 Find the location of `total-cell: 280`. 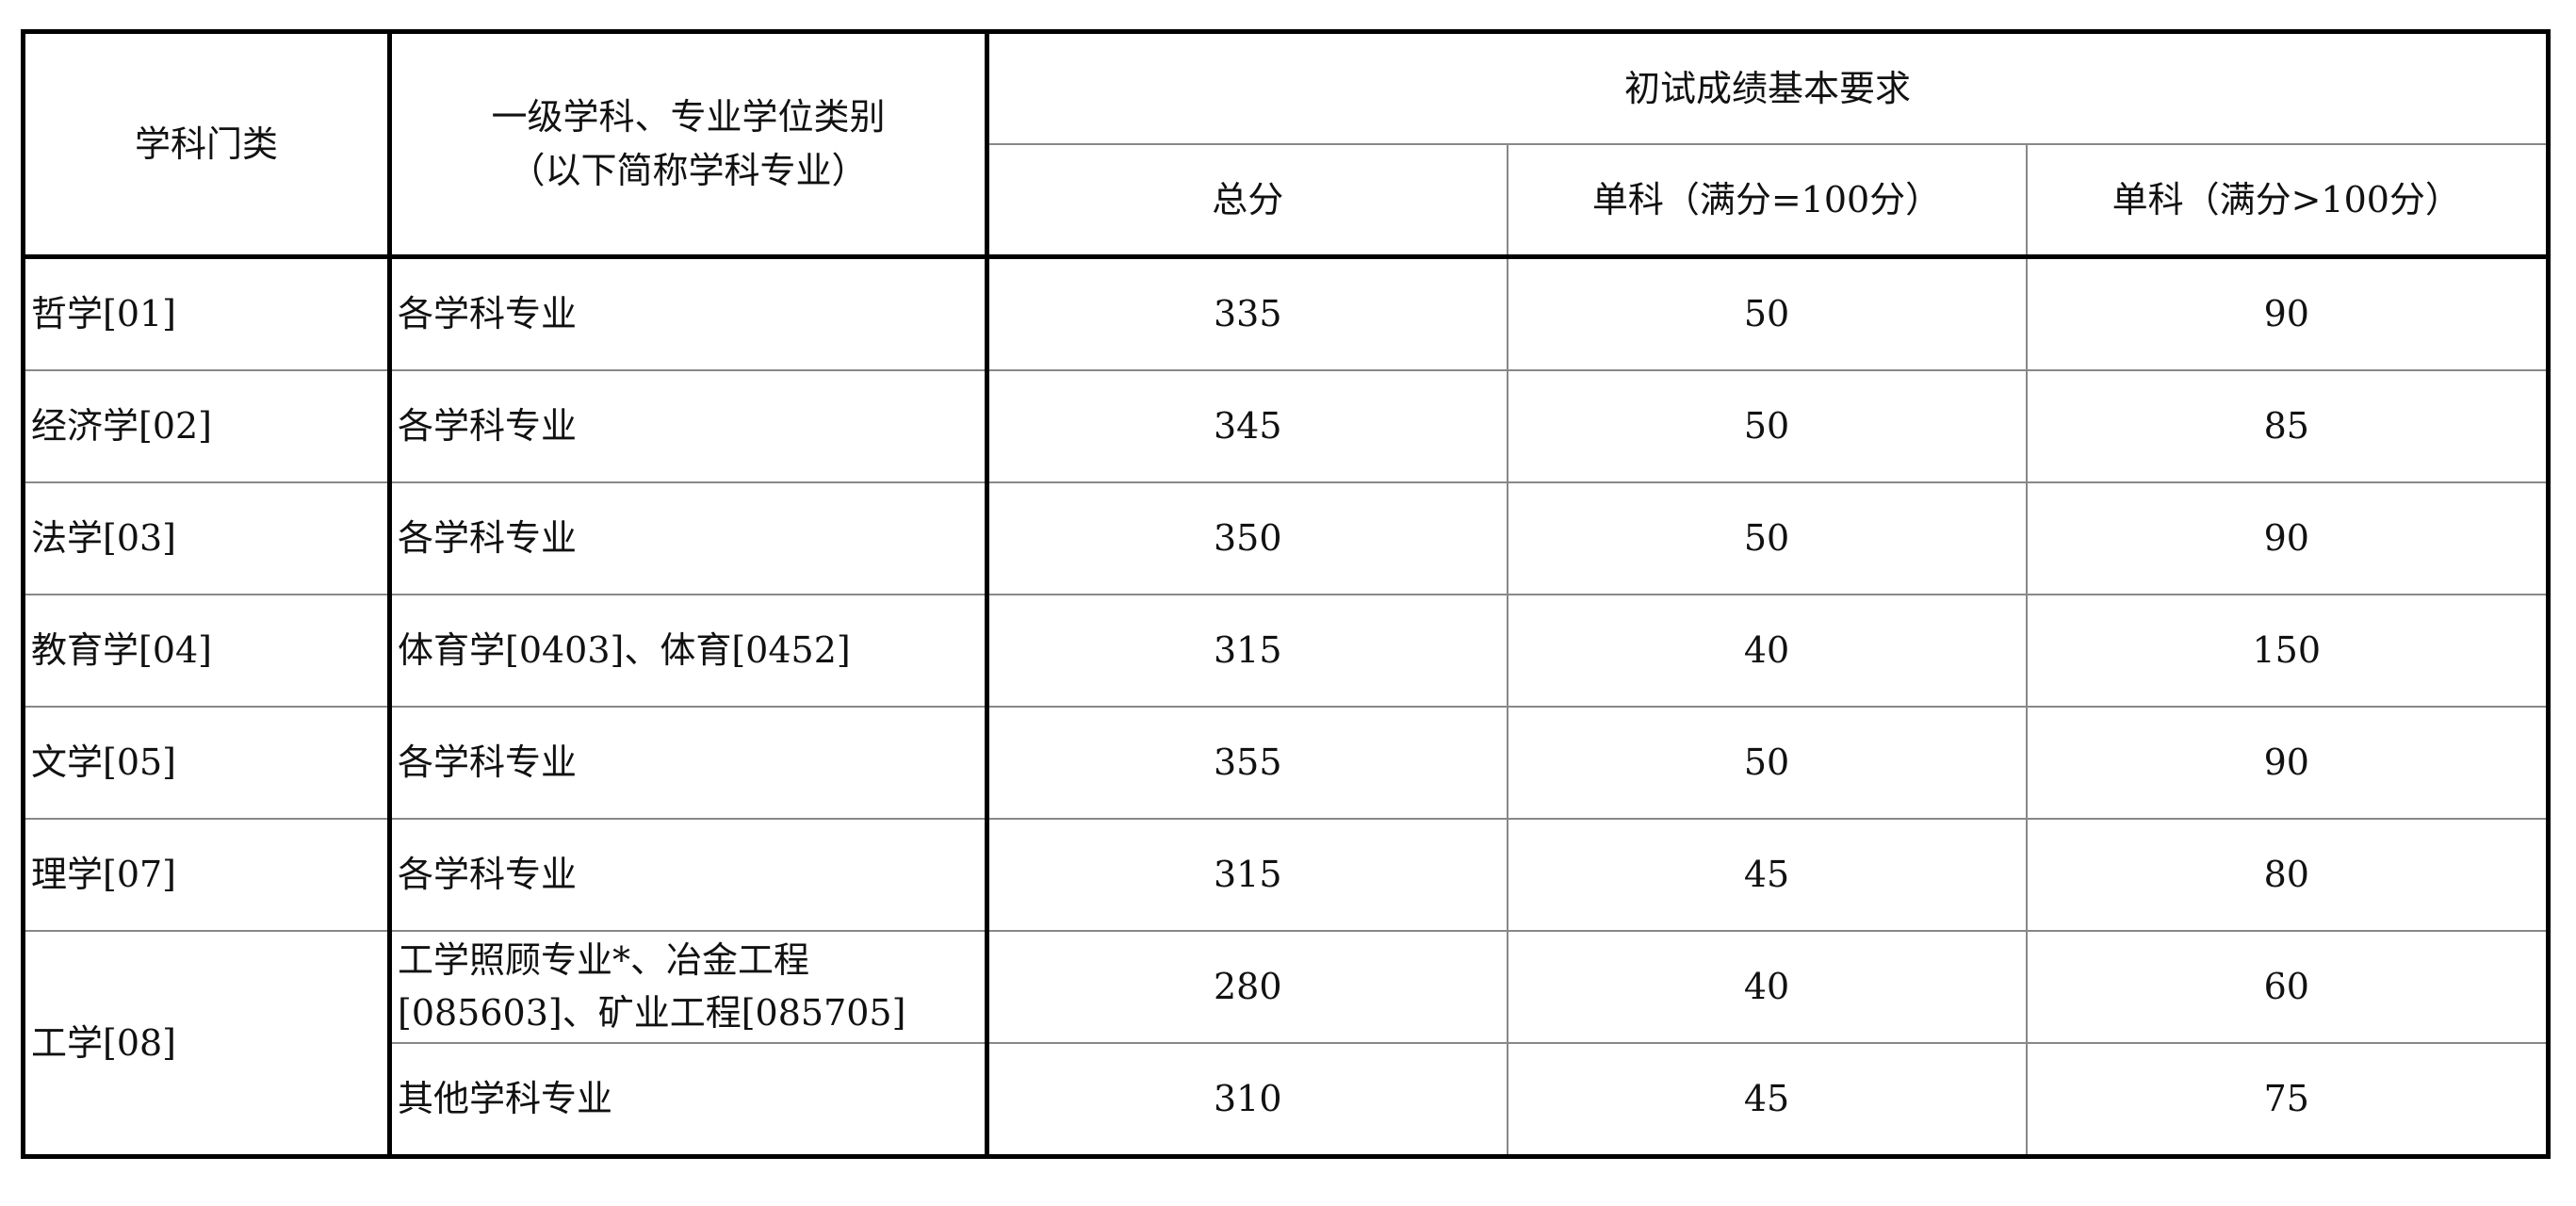

total-cell: 280 is located at coordinates (1247, 987).